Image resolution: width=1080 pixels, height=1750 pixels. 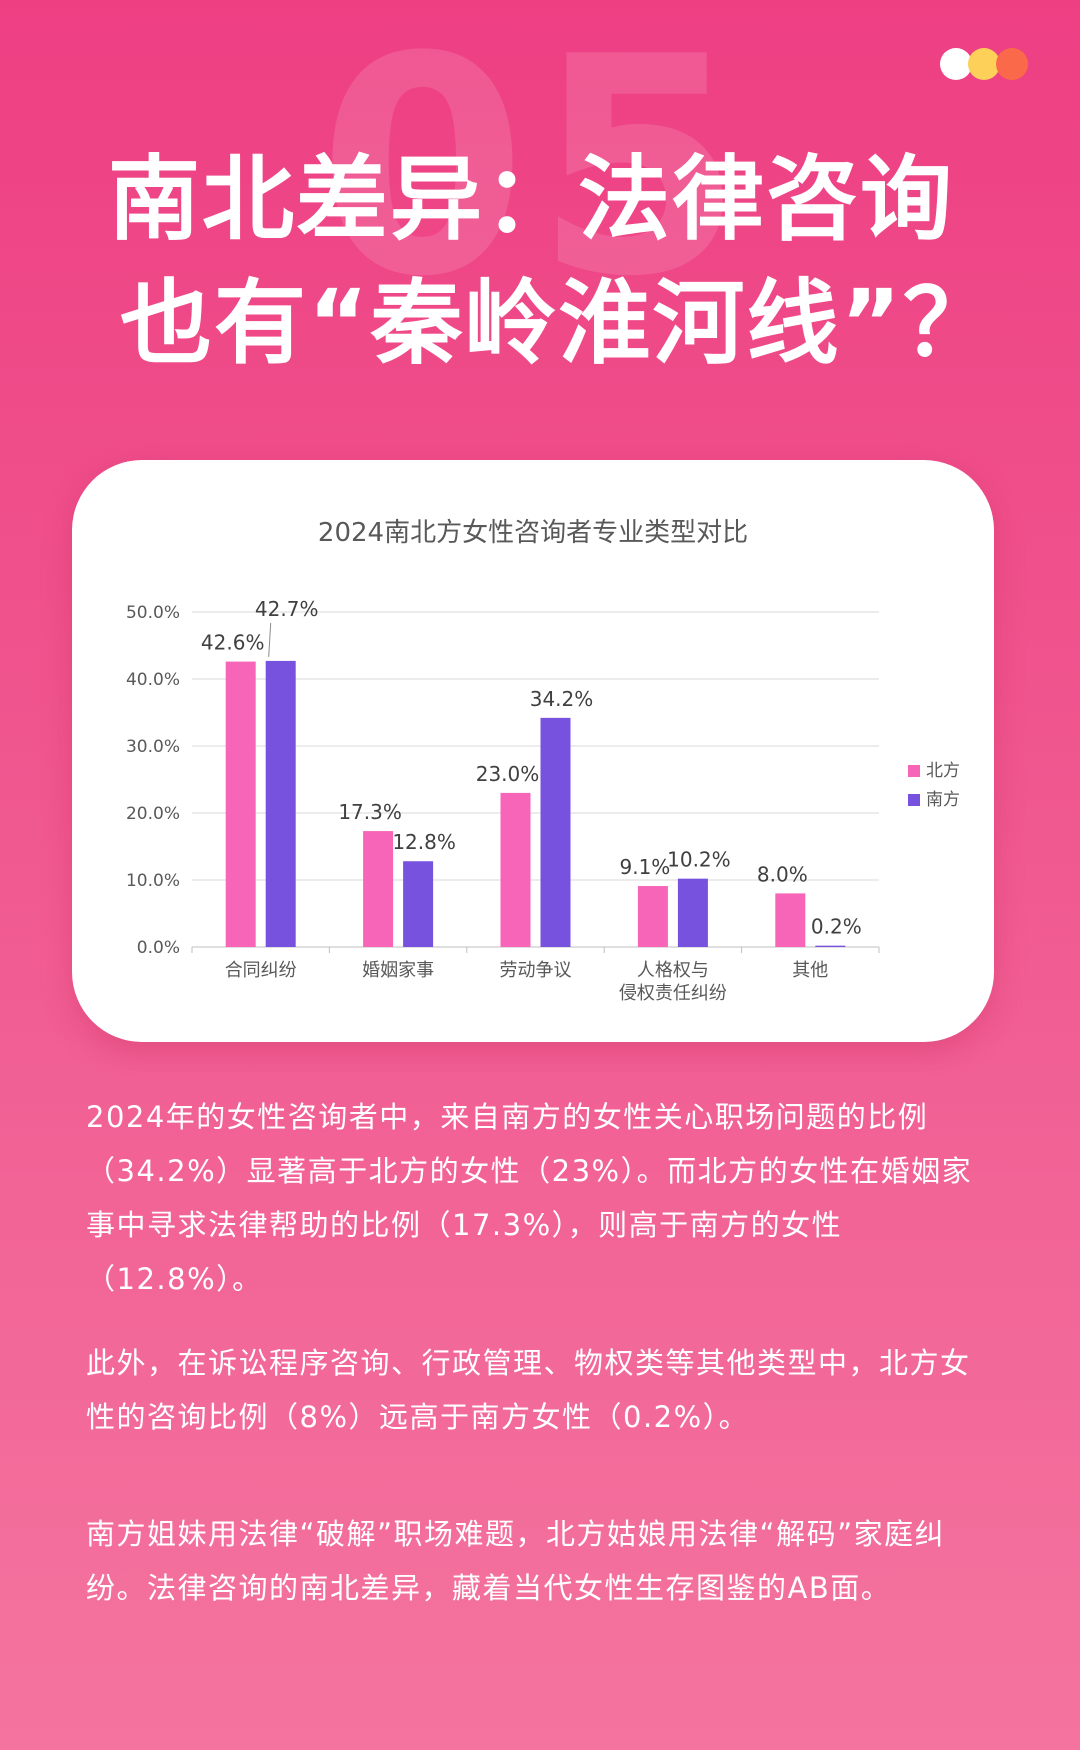 What do you see at coordinates (153, 747) in the screenshot?
I see `y-tick-label: 30.0%` at bounding box center [153, 747].